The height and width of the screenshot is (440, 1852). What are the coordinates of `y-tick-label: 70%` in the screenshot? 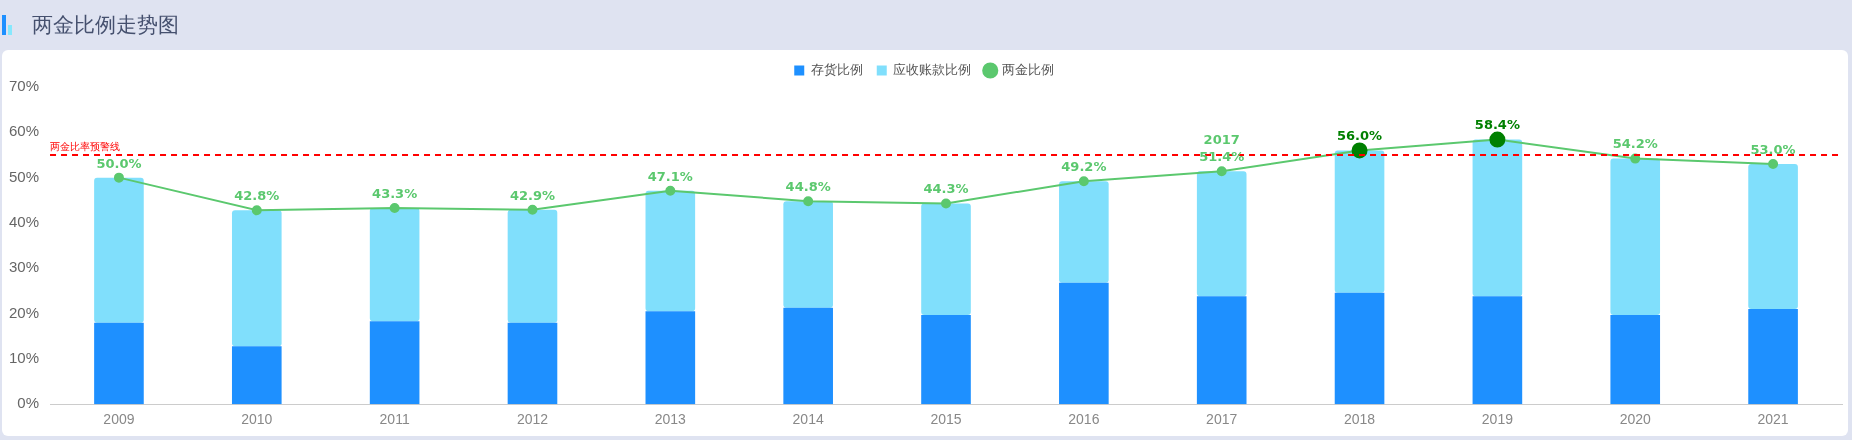 It's located at (24, 86).